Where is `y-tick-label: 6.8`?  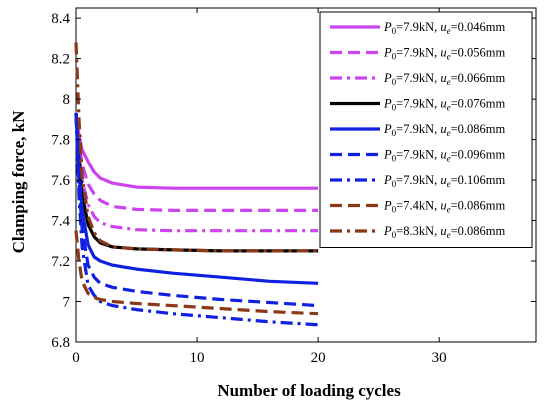
y-tick-label: 6.8 is located at coordinates (60, 343).